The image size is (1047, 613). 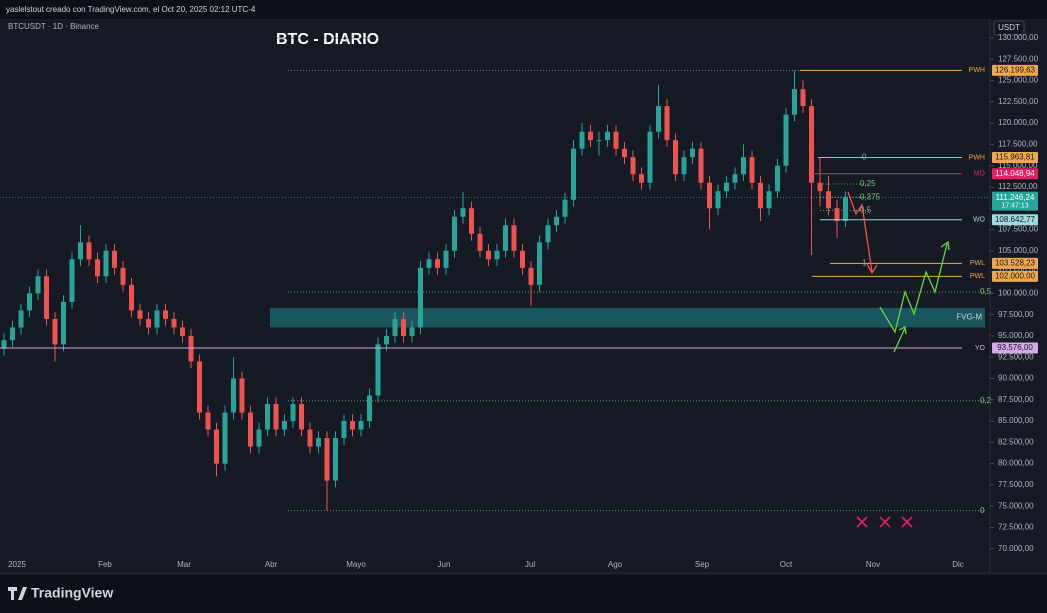 I want to click on zone-label: FVG-M, so click(x=969, y=317).